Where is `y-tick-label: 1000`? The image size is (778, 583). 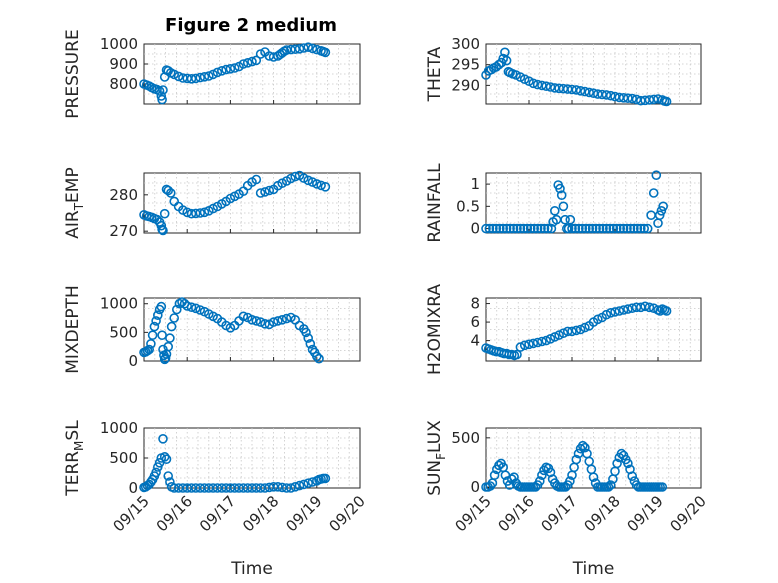 y-tick-label: 1000 is located at coordinates (119, 44).